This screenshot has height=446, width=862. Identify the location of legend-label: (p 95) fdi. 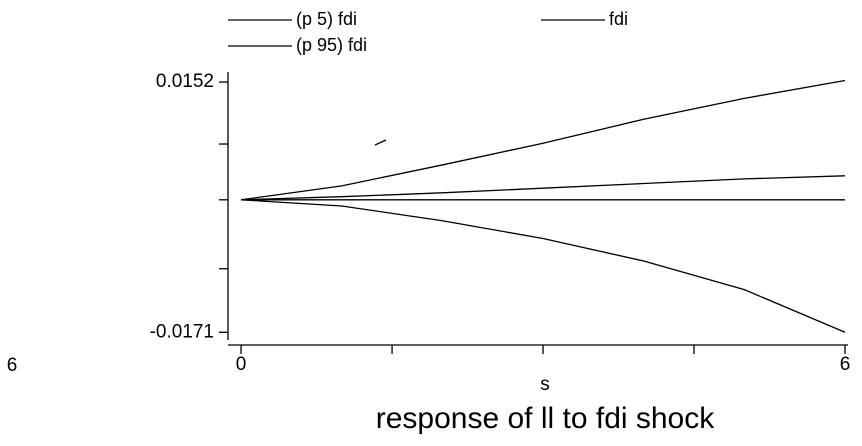
(331, 45).